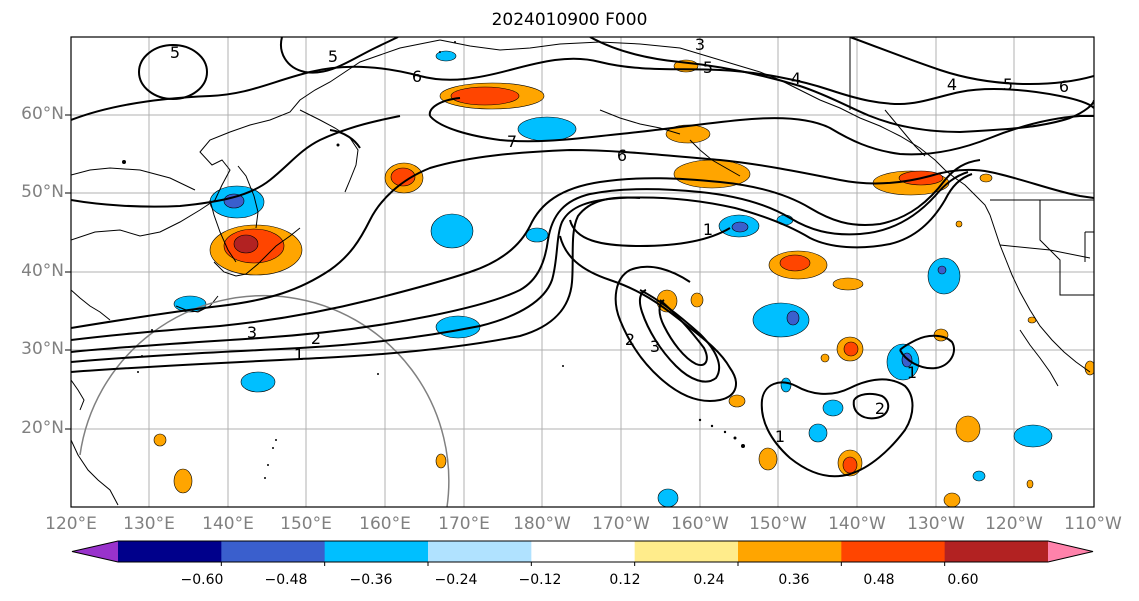 The width and height of the screenshot is (1139, 601). What do you see at coordinates (709, 580) in the screenshot?
I see `colorbar-tick-label: 0.24` at bounding box center [709, 580].